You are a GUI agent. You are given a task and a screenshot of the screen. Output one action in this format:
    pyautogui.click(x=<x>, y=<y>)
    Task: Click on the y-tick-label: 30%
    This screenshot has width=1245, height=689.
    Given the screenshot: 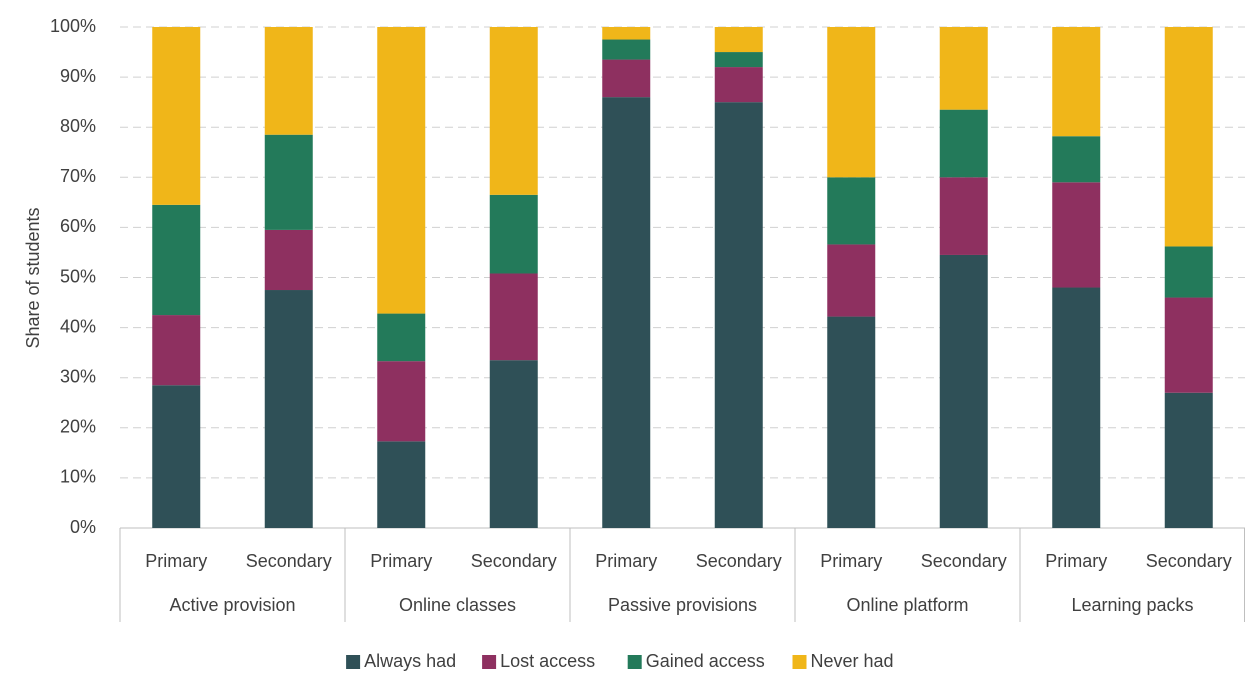 What is the action you would take?
    pyautogui.click(x=78, y=376)
    